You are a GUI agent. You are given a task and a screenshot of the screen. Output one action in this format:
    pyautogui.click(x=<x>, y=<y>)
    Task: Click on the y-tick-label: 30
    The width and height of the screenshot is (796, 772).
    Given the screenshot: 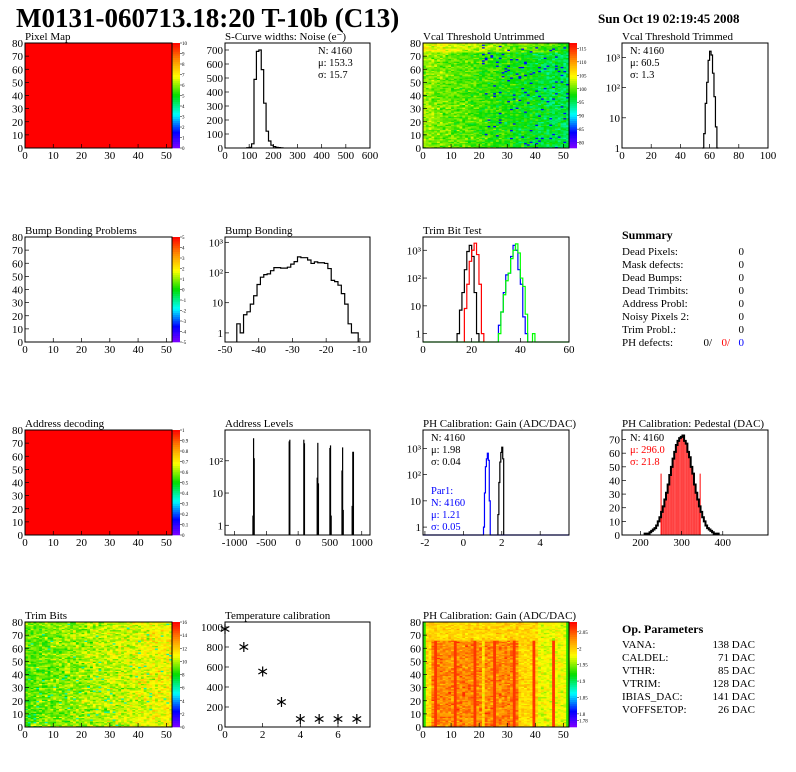 What is the action you would take?
    pyautogui.click(x=18, y=497)
    